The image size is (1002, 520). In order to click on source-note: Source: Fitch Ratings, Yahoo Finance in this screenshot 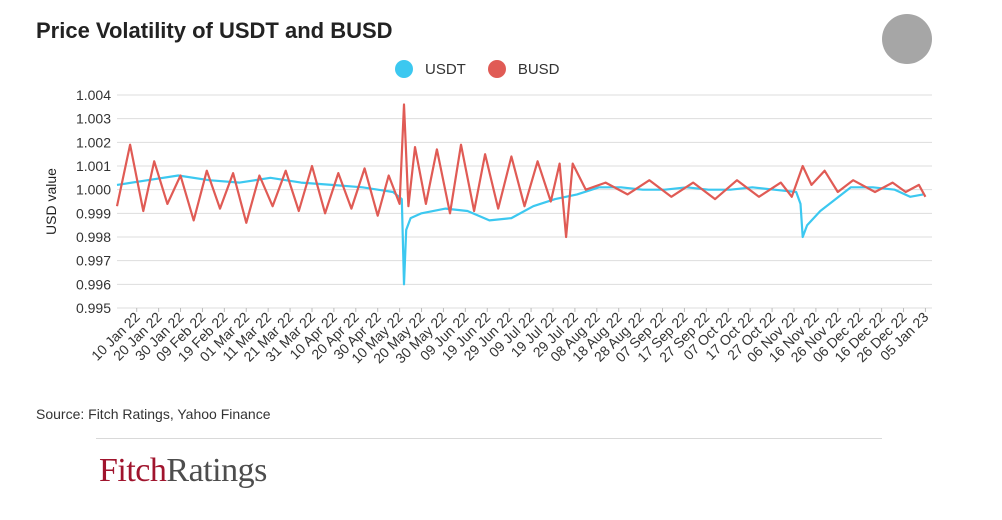, I will do `click(153, 414)`.